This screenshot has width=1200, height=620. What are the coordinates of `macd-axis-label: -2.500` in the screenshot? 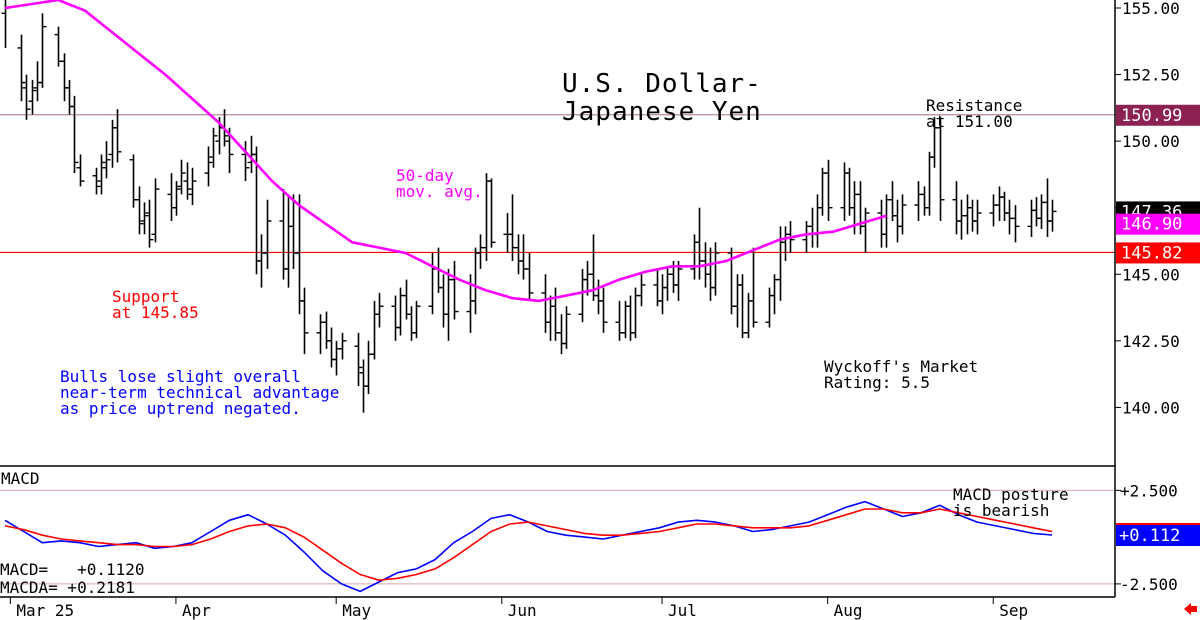 It's located at (1149, 584).